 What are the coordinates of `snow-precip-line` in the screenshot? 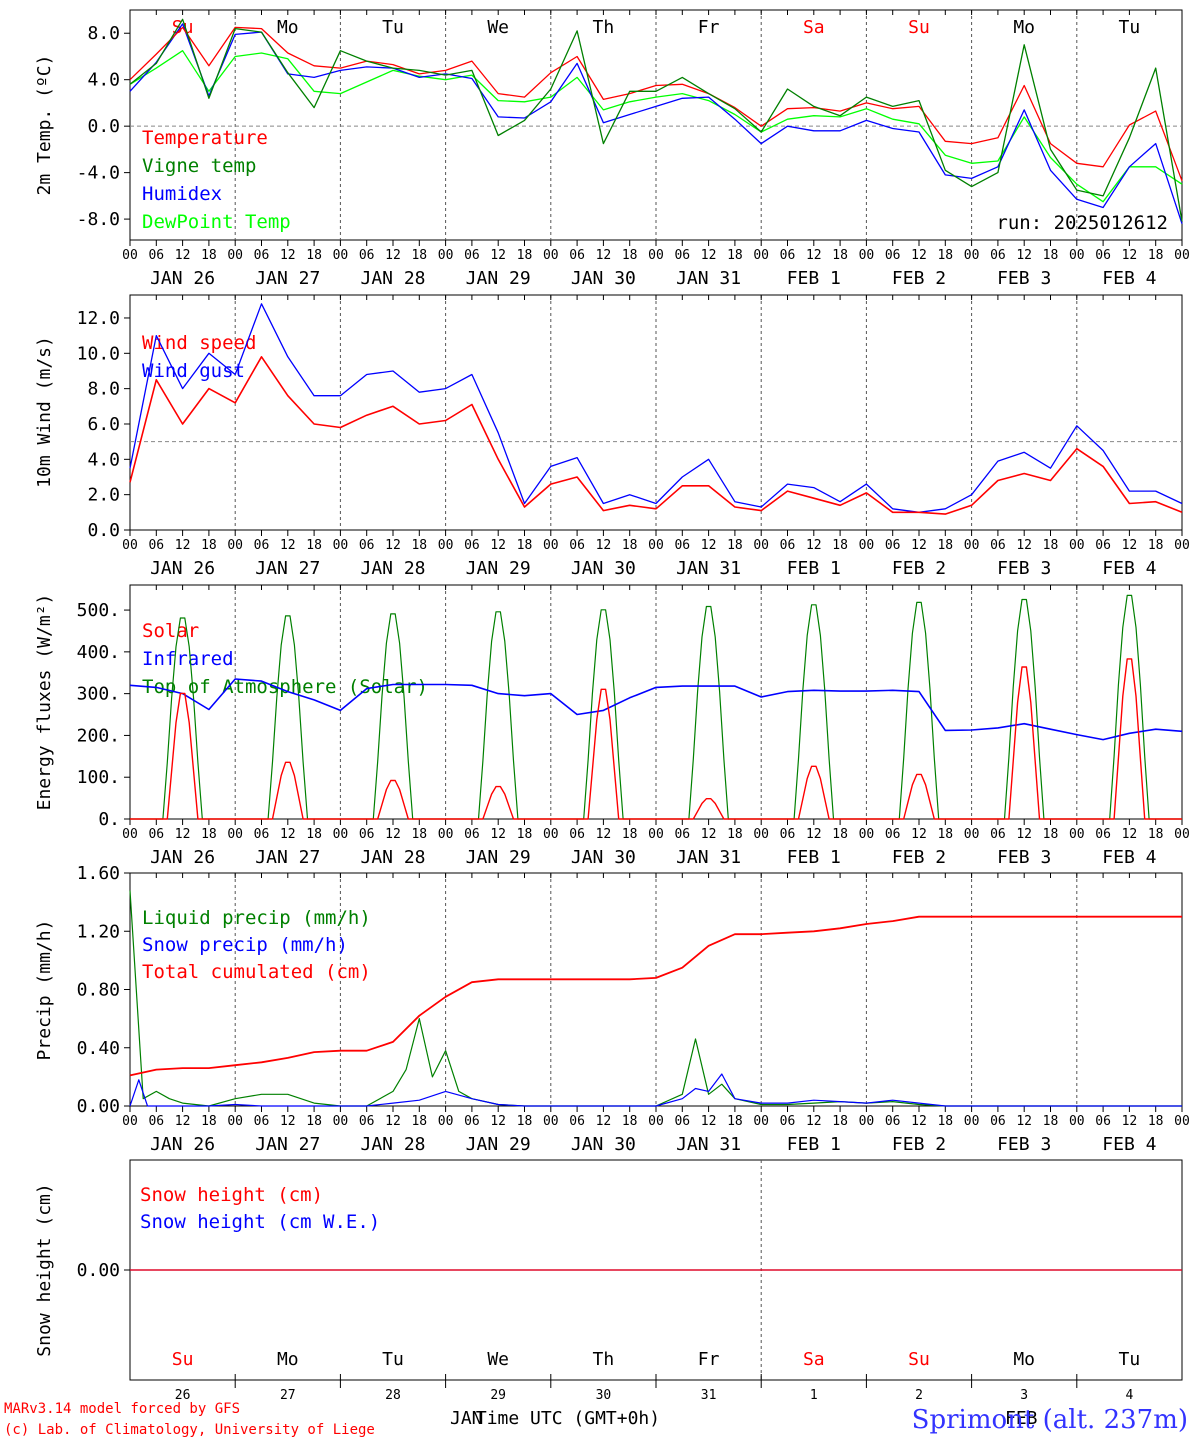 It's located at (655, 1090).